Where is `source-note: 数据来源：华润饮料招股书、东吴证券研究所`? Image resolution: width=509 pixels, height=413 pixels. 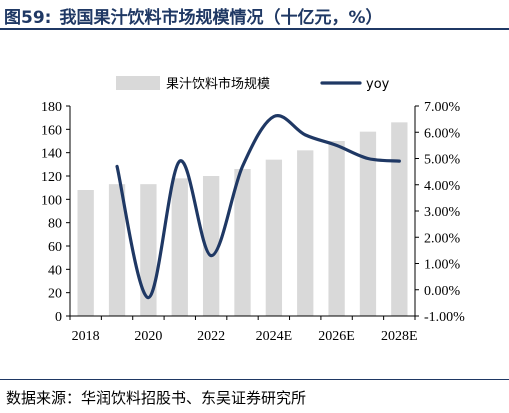
source-note: 数据来源：华润饮料招股书、东吴证券研究所 is located at coordinates (156, 398).